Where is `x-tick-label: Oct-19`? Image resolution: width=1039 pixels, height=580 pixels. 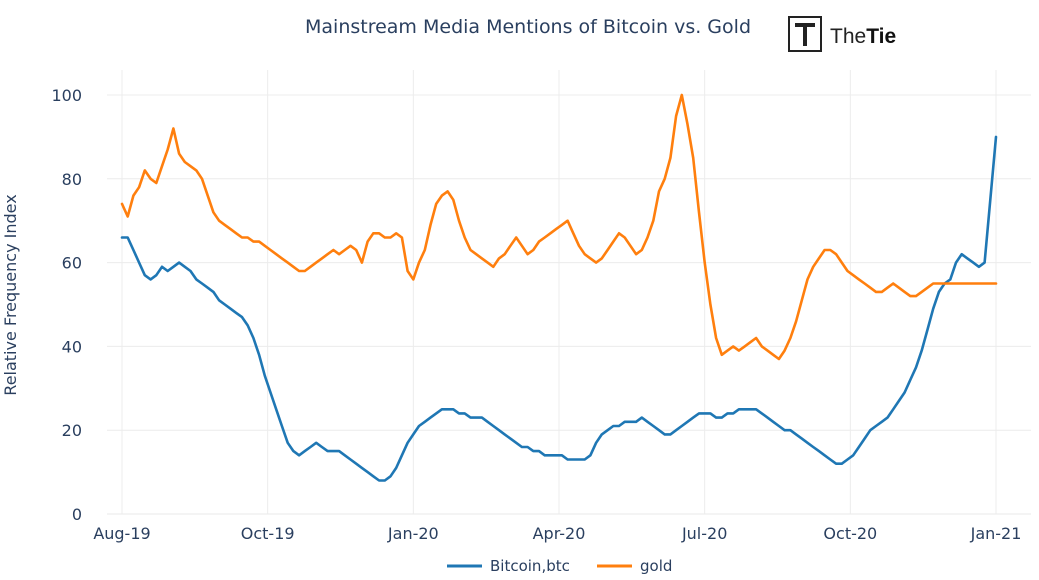 x-tick-label: Oct-19 is located at coordinates (268, 533).